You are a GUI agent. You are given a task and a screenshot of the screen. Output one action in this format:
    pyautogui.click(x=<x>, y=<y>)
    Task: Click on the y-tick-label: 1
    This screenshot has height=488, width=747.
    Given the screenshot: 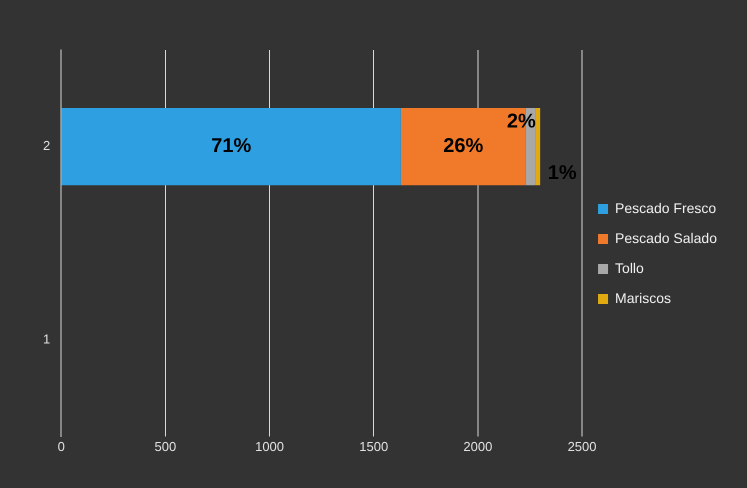 What is the action you would take?
    pyautogui.click(x=46, y=338)
    